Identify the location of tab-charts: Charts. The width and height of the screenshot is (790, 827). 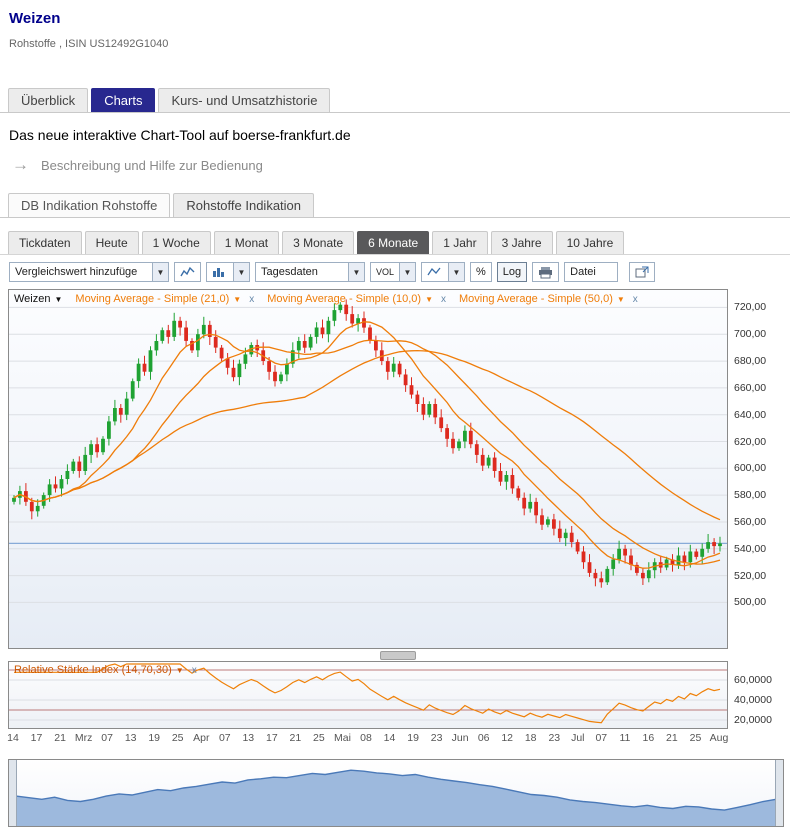
(123, 100).